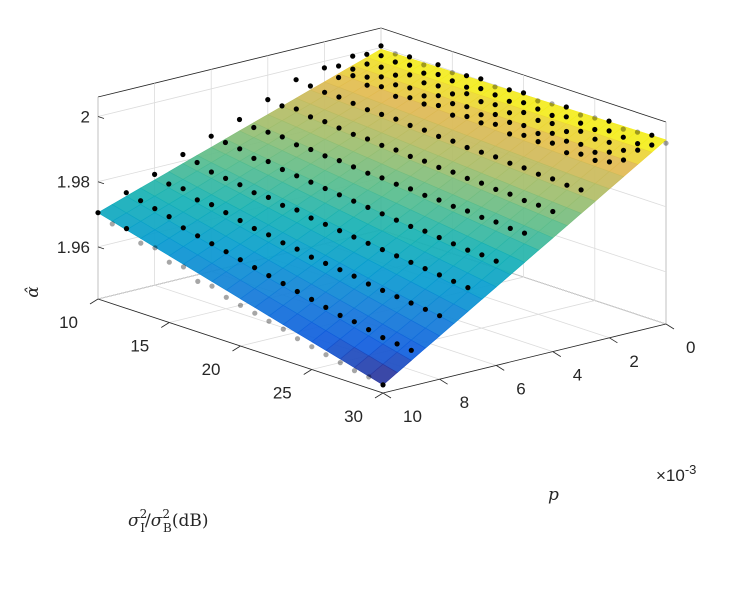 The image size is (747, 603). Describe the element at coordinates (577, 375) in the screenshot. I see `p-tick-label: 4` at that location.